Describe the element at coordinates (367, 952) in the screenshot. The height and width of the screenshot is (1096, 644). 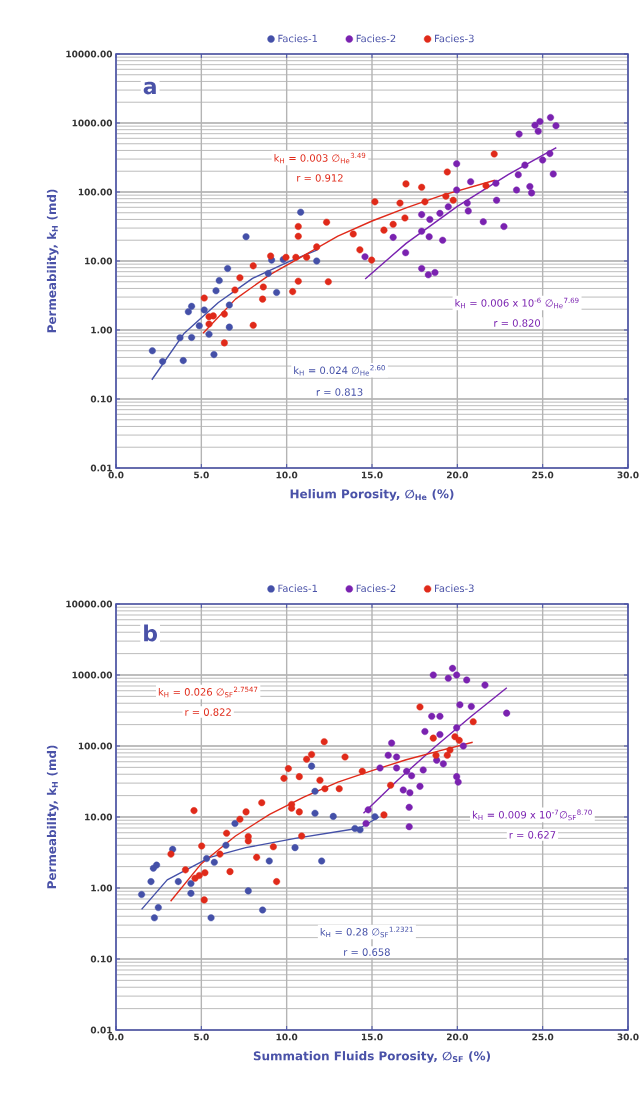
I see `annotation: r = 0.658` at that location.